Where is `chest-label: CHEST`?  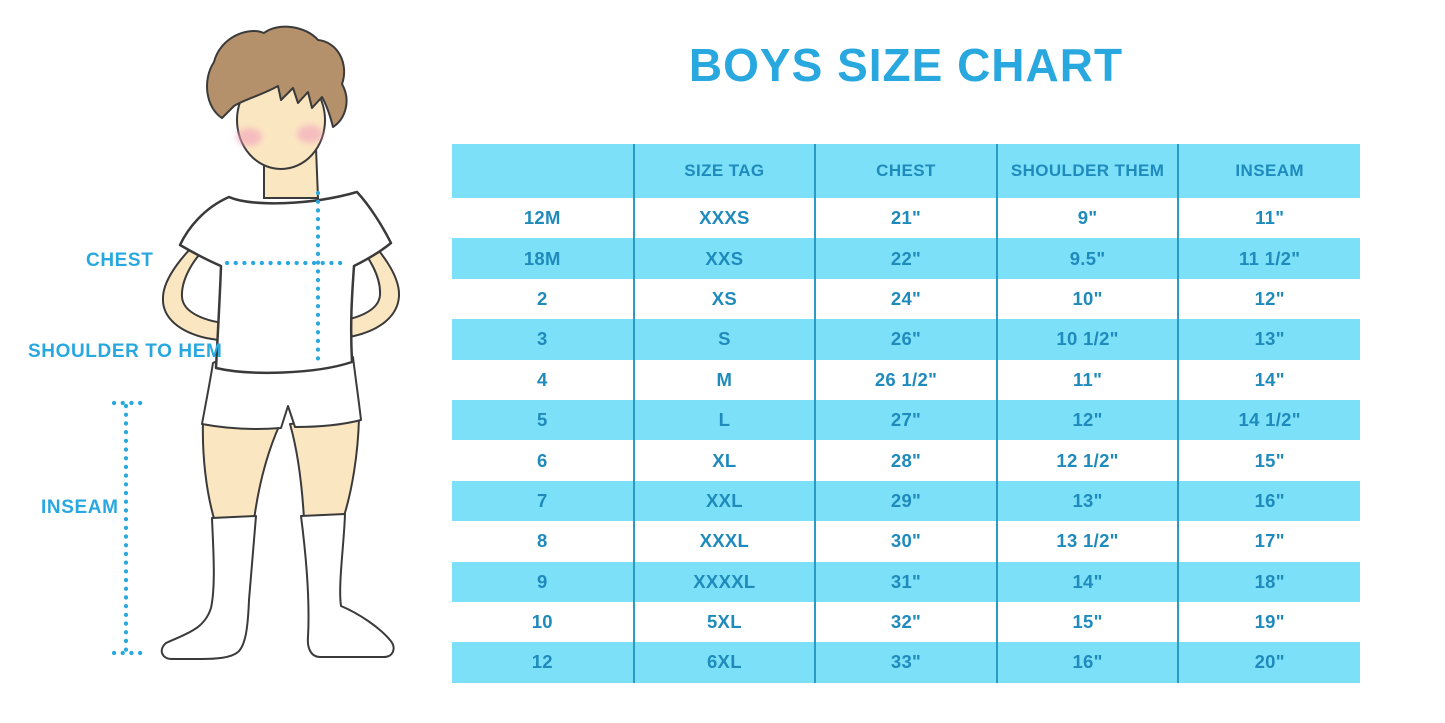 chest-label: CHEST is located at coordinates (120, 260).